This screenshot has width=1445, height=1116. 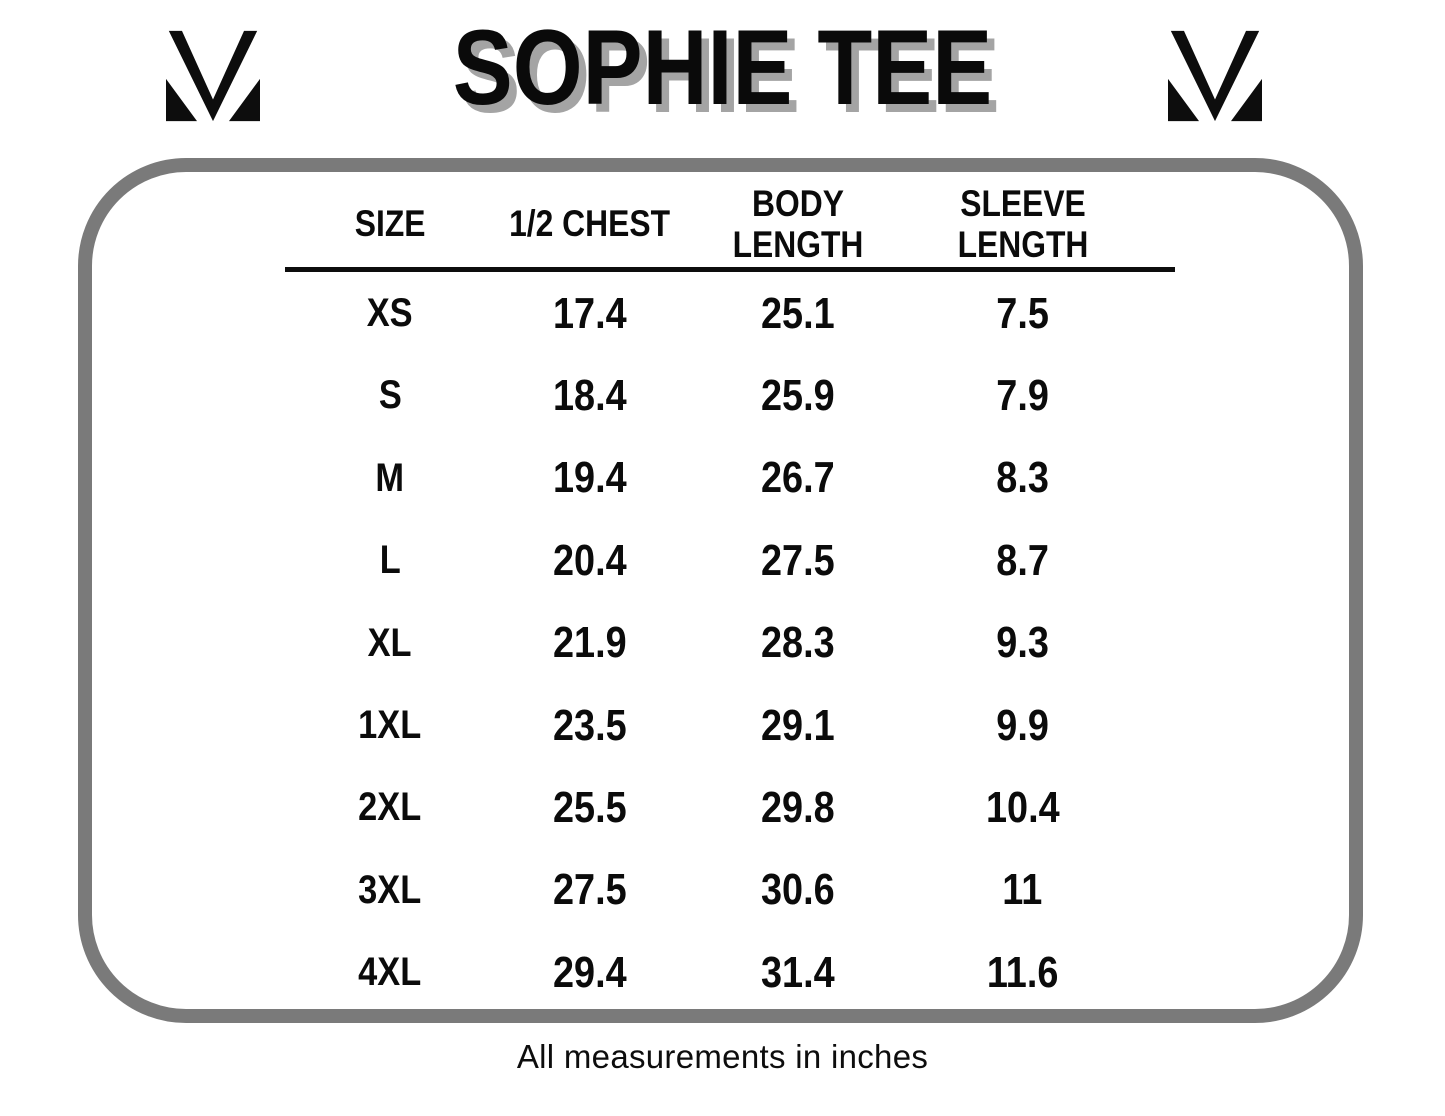 I want to click on header-divider, so click(x=730, y=270).